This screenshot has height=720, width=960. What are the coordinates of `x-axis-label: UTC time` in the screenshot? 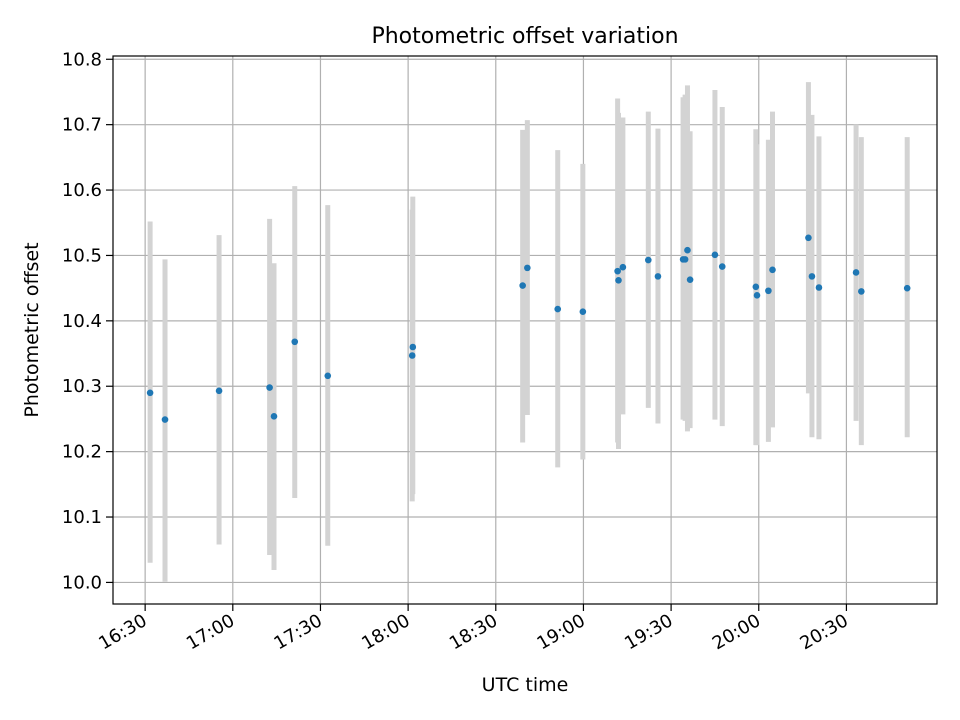 It's located at (525, 685).